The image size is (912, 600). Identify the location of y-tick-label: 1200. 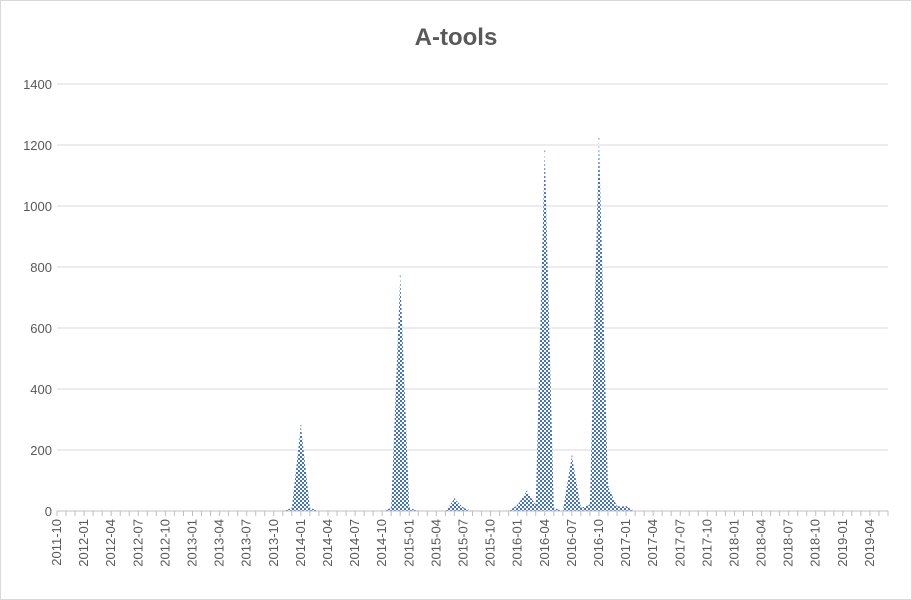
(37, 145).